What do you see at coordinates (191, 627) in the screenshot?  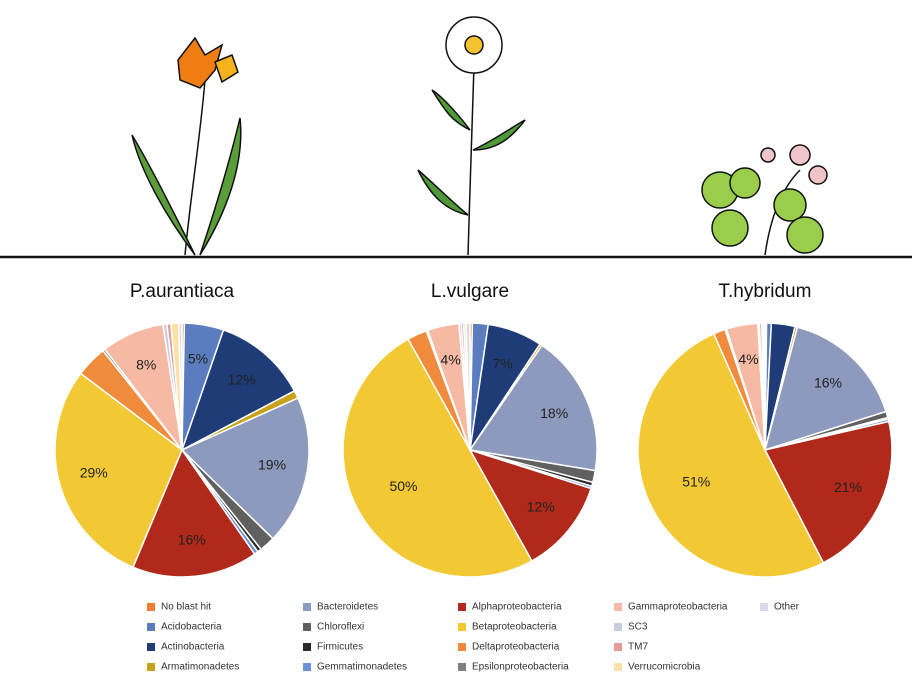 I see `legend-label: Acidobacteria` at bounding box center [191, 627].